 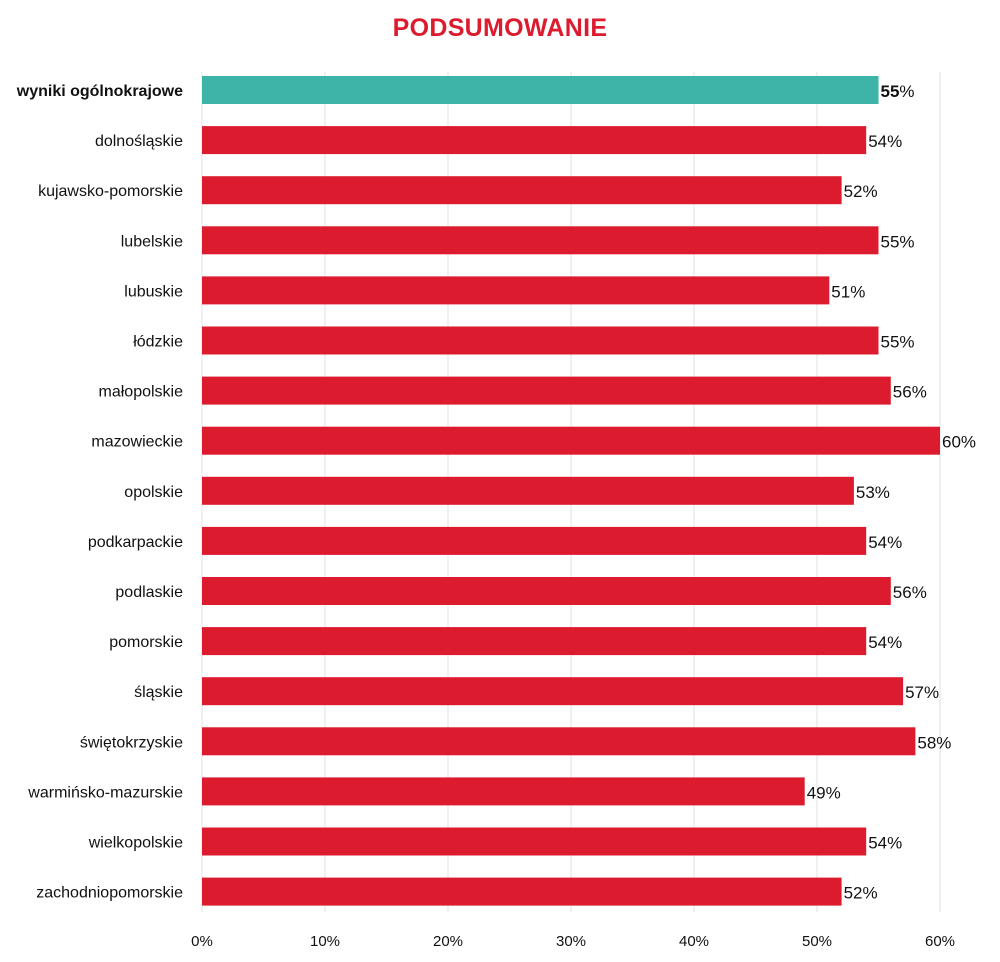 I want to click on value-label: 57%, so click(x=922, y=692).